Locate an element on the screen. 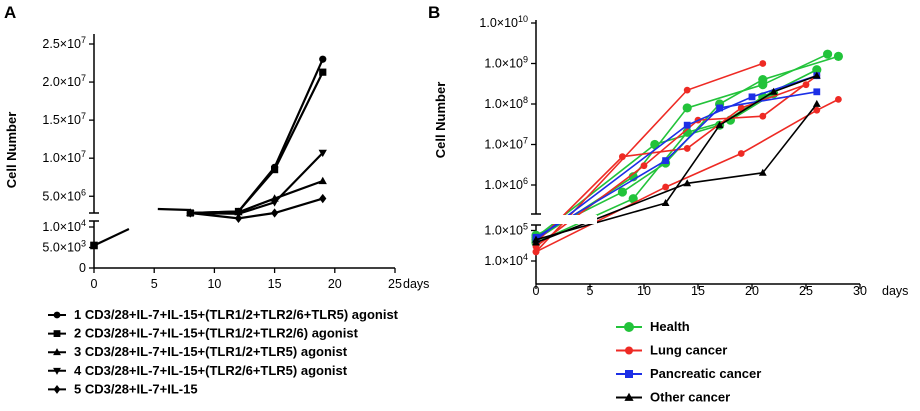 The image size is (920, 411). panel-b-y-tick-label: 1.0×10⁶ is located at coordinates (506, 184).